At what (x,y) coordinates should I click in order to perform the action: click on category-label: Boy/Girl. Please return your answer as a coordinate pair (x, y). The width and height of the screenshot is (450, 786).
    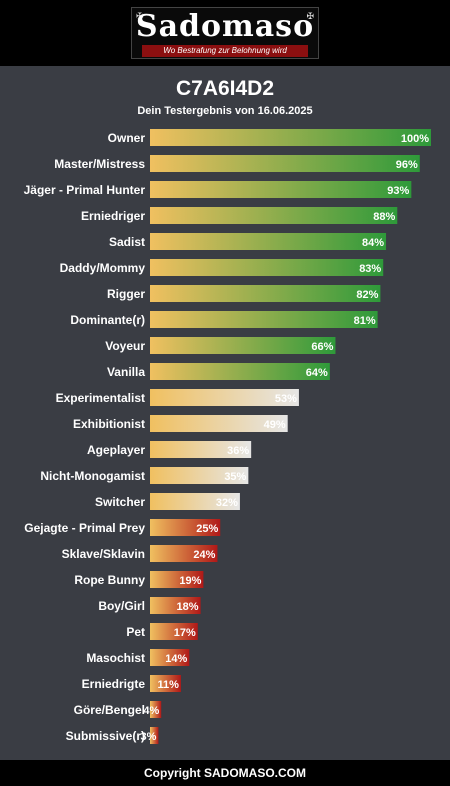
    Looking at the image, I should click on (121, 606).